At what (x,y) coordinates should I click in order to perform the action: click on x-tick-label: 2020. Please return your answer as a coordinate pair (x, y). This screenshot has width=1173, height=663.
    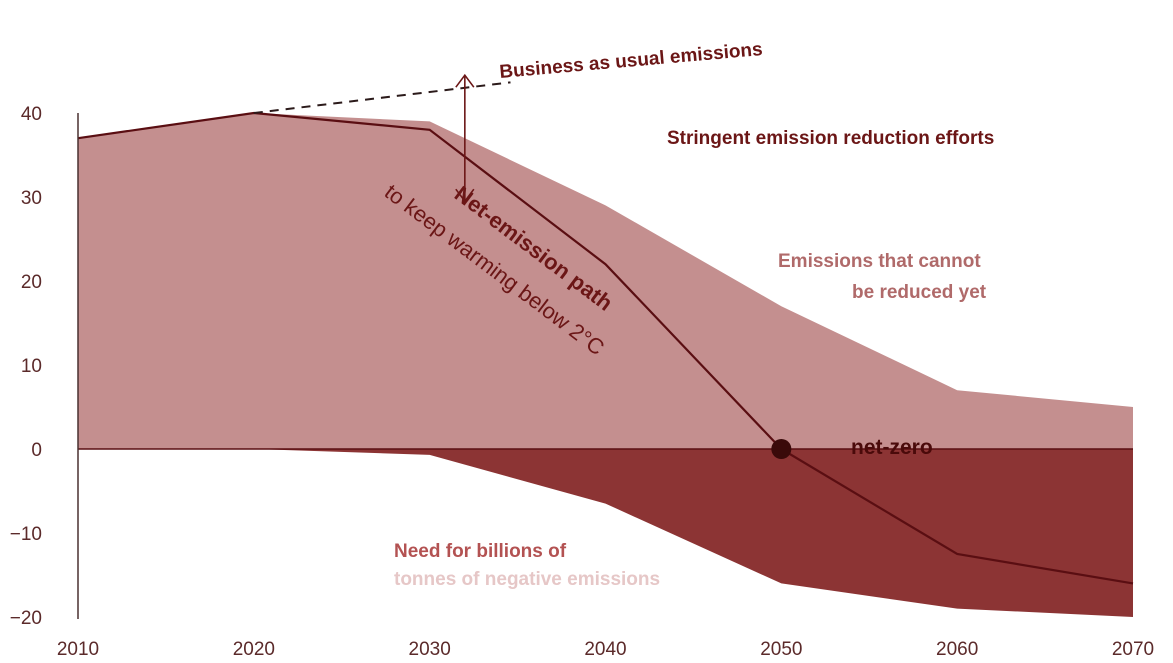
    Looking at the image, I should click on (254, 649).